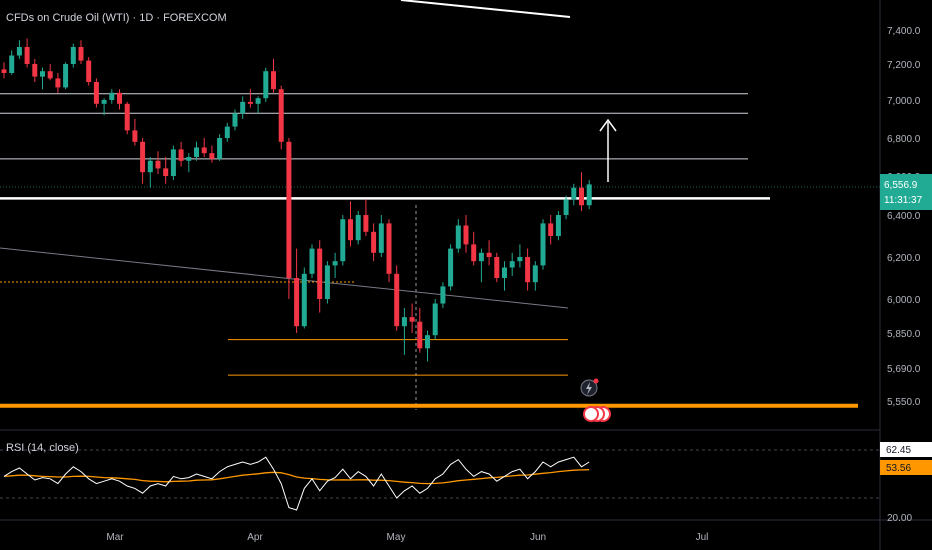 The height and width of the screenshot is (550, 932). Describe the element at coordinates (898, 468) in the screenshot. I see `rsi-ma-label: 53.56` at that location.